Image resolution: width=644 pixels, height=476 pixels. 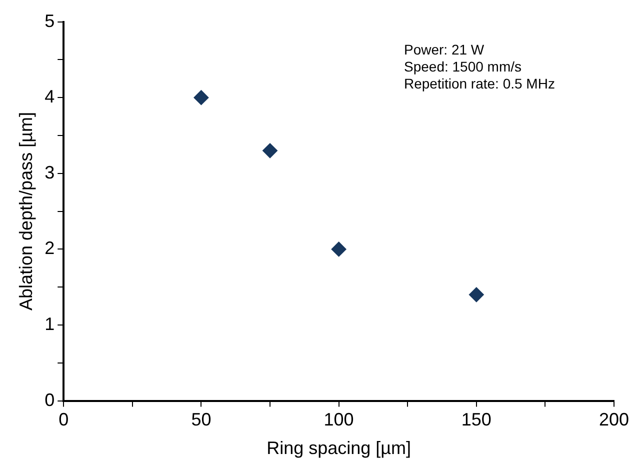 What do you see at coordinates (339, 448) in the screenshot?
I see `x-axis-title: Ring spacing [µm]` at bounding box center [339, 448].